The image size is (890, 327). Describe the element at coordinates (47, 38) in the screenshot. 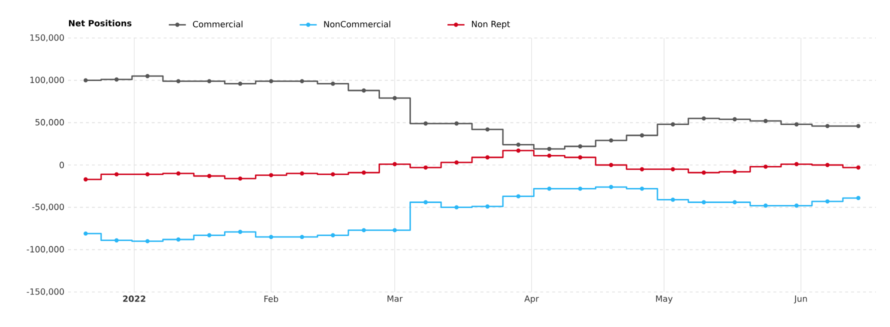

I see `y-tick-label: 150,000` at that location.